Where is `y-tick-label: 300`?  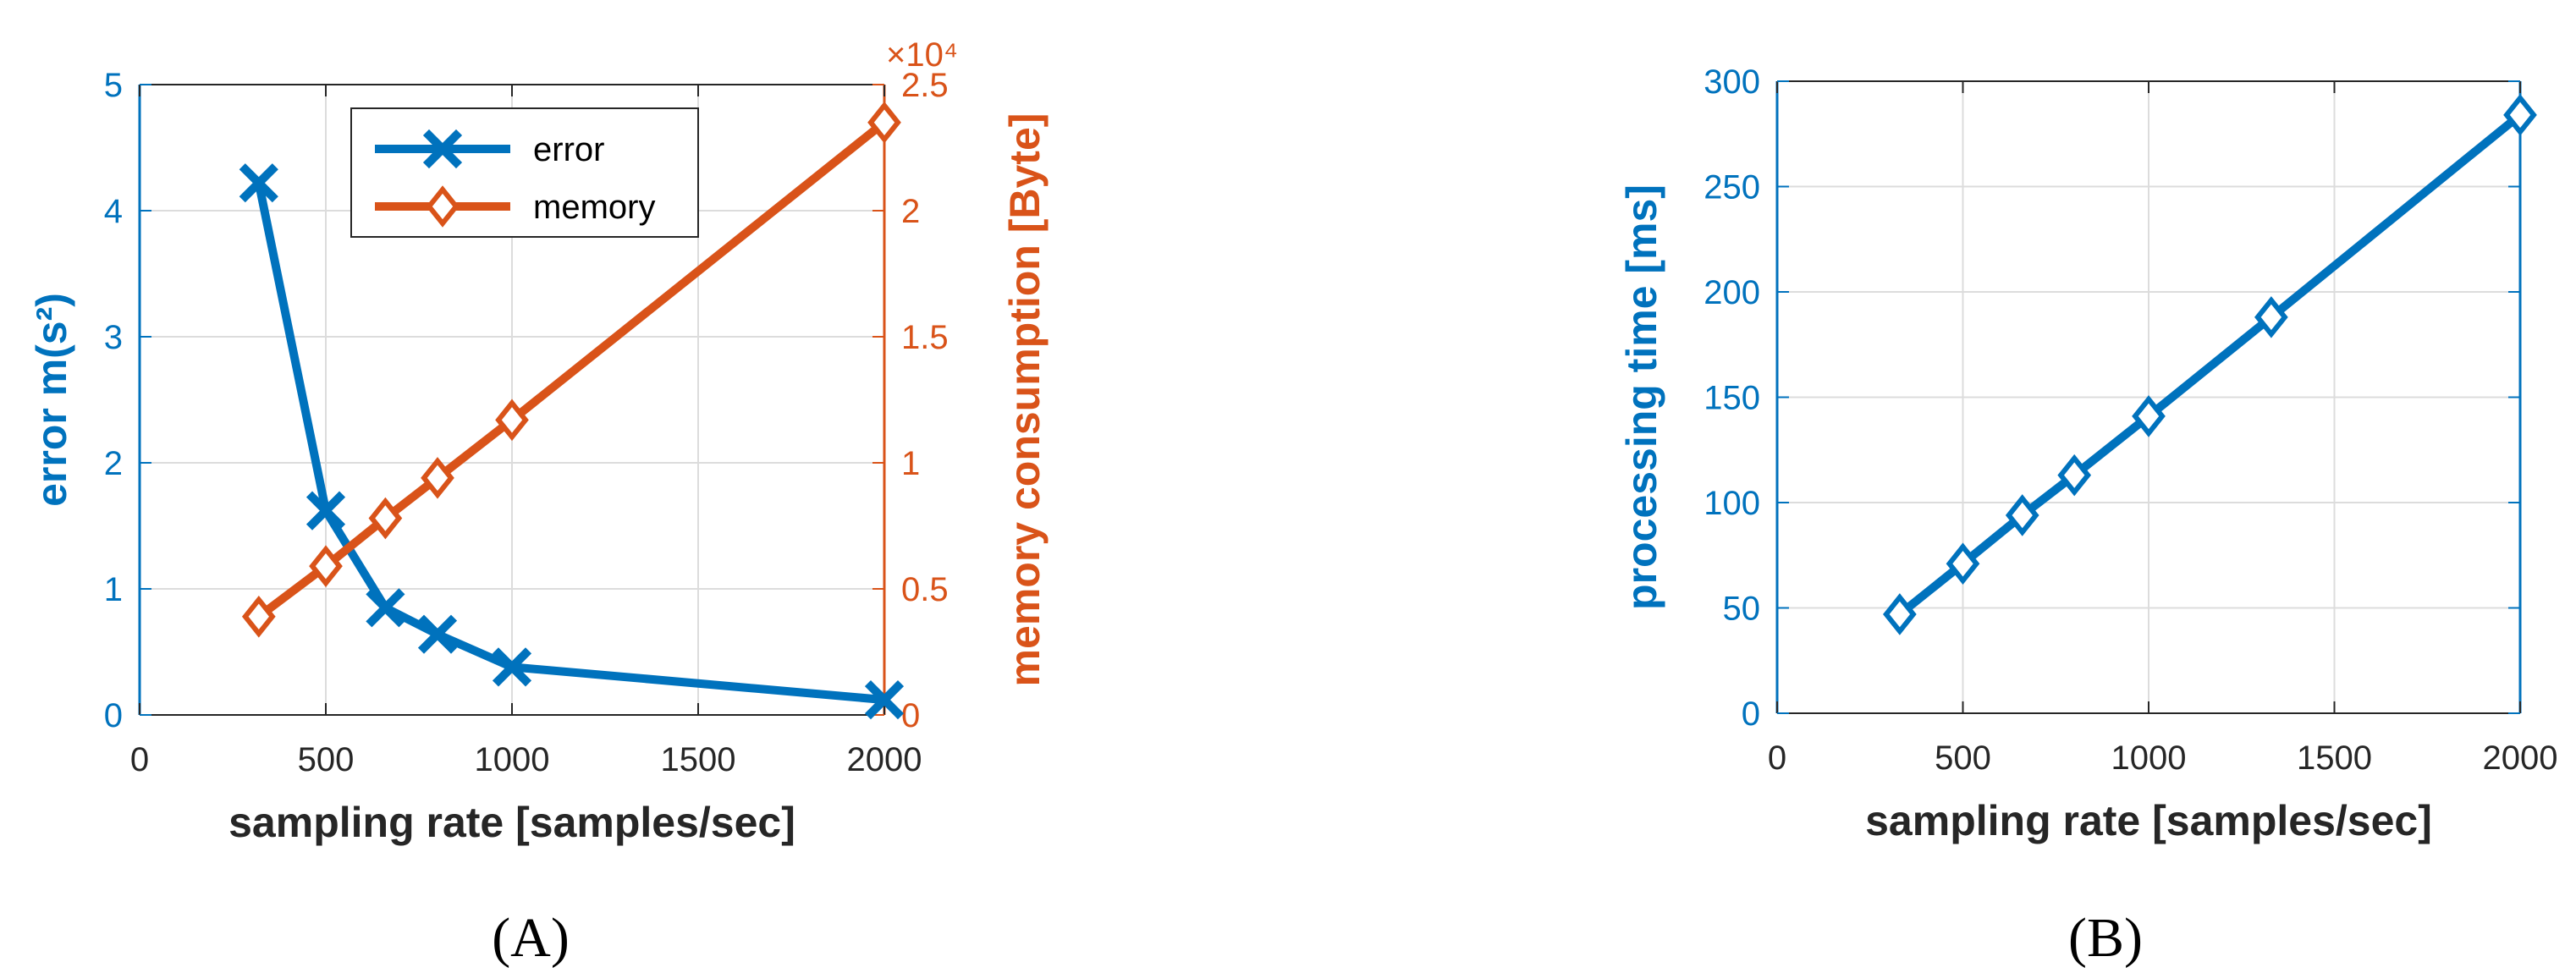 y-tick-label: 300 is located at coordinates (1732, 82).